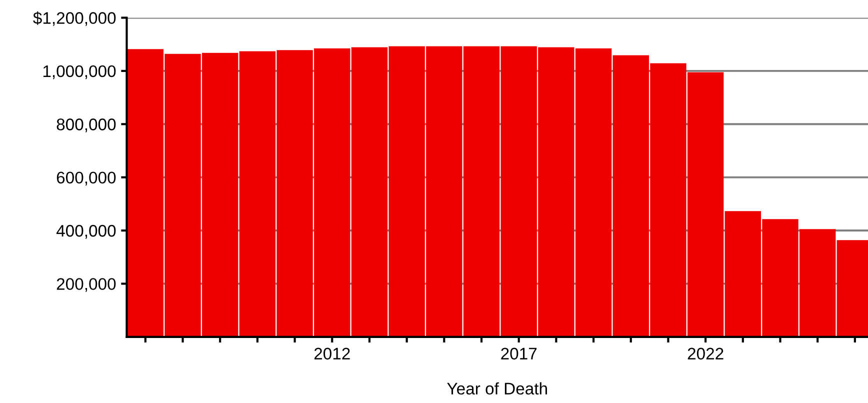 This screenshot has width=868, height=403. Describe the element at coordinates (86, 231) in the screenshot. I see `y-tick-label: 400,000` at that location.